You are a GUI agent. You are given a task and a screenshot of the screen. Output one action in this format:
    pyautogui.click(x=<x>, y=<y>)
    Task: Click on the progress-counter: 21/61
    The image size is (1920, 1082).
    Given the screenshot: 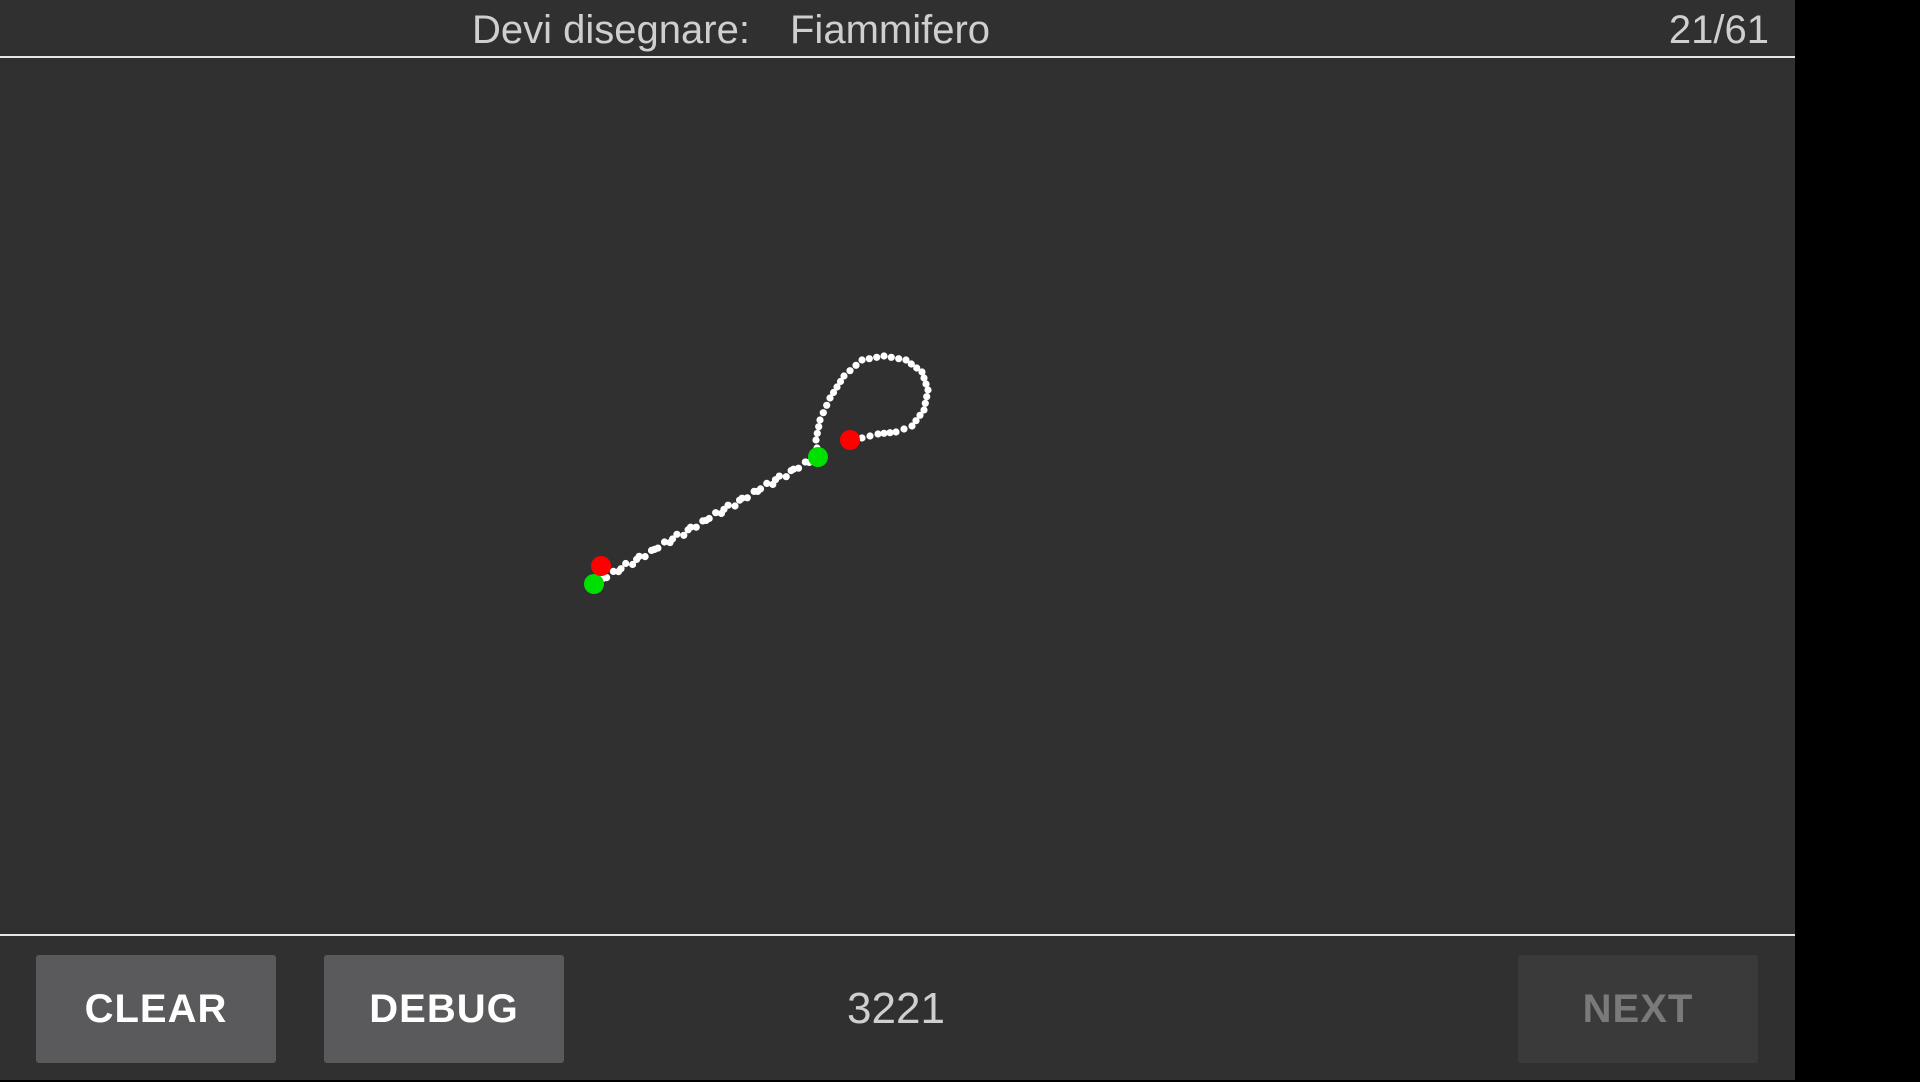 What is the action you would take?
    pyautogui.click(x=1718, y=30)
    